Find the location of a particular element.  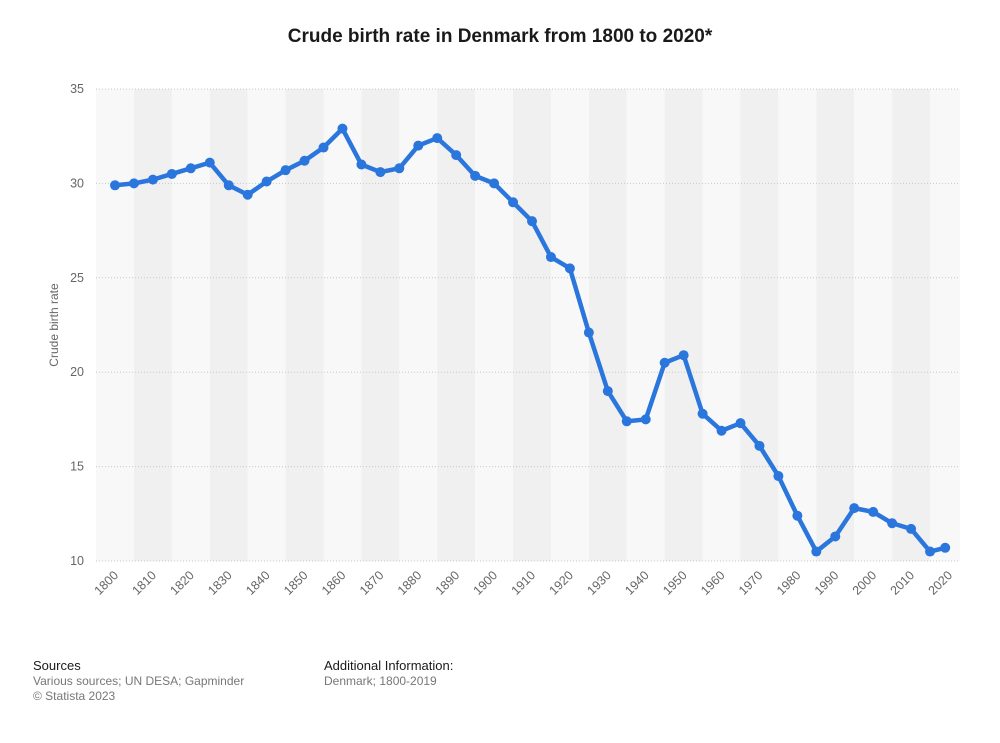

y-tick-label: 20 is located at coordinates (77, 372).